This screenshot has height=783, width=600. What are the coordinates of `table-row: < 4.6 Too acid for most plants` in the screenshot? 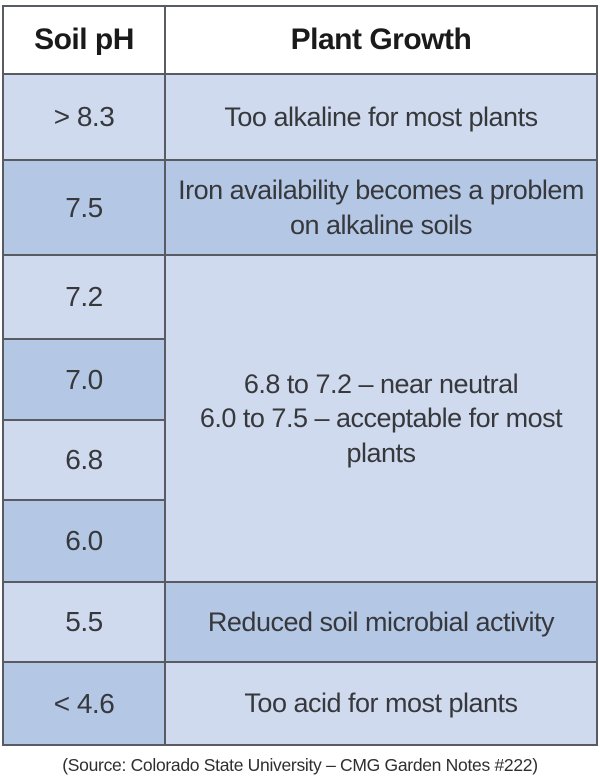 It's located at (300, 703).